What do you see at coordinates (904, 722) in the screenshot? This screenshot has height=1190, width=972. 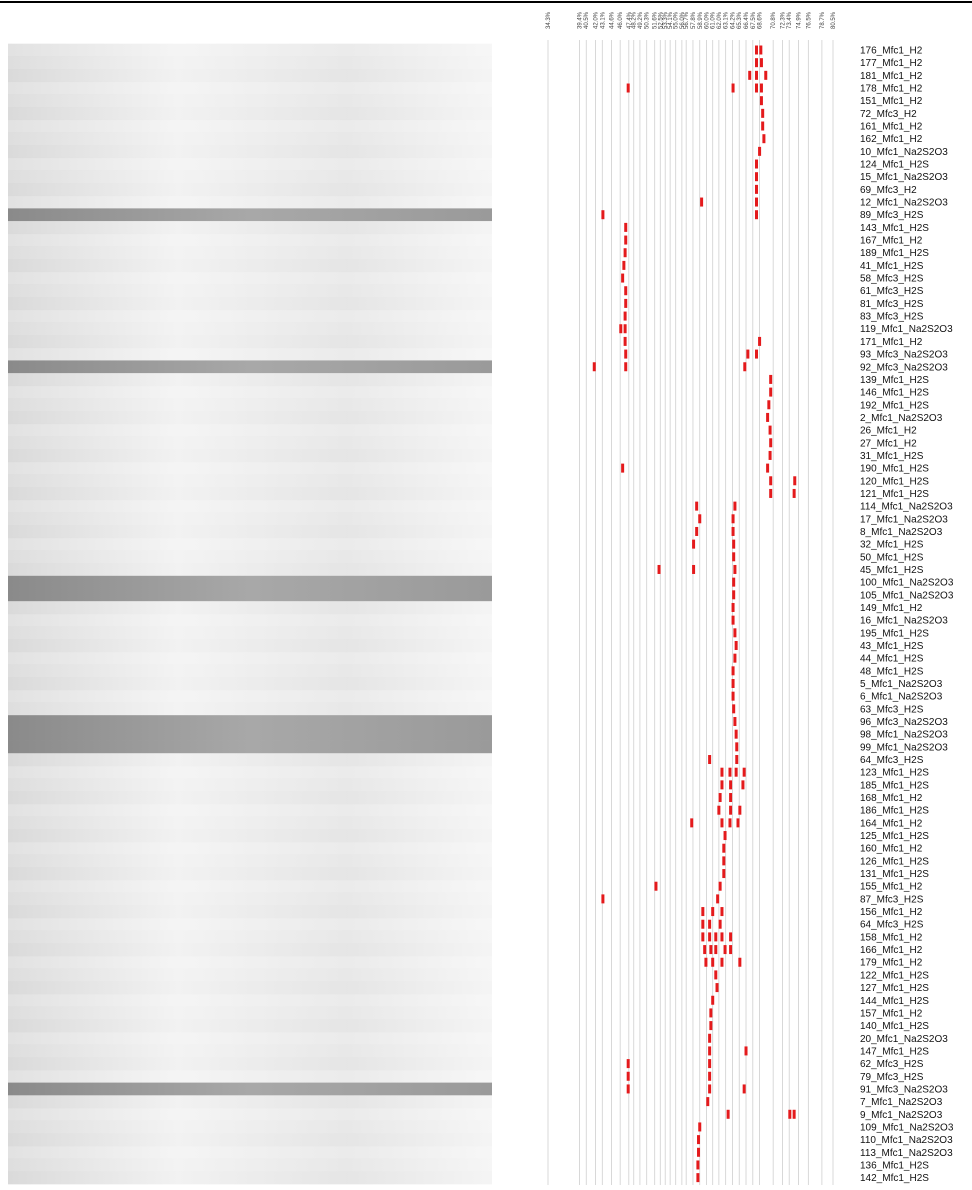 I see `lane-label: 96_Mfc3_Na2S2O3` at bounding box center [904, 722].